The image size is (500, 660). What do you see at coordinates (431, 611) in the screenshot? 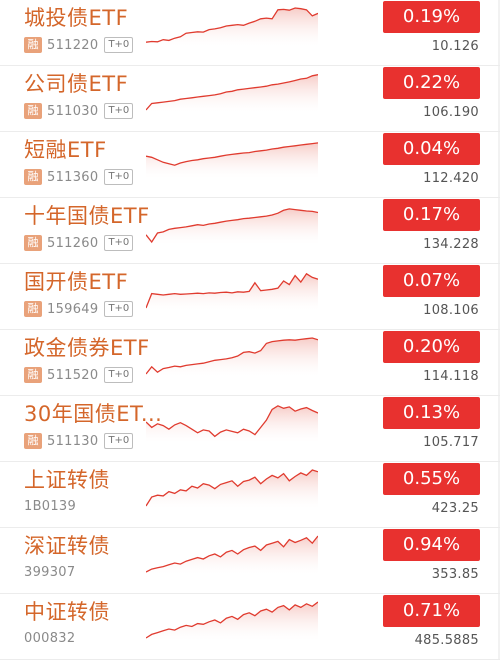
I see `change-percent-badge: 0.71%` at bounding box center [431, 611].